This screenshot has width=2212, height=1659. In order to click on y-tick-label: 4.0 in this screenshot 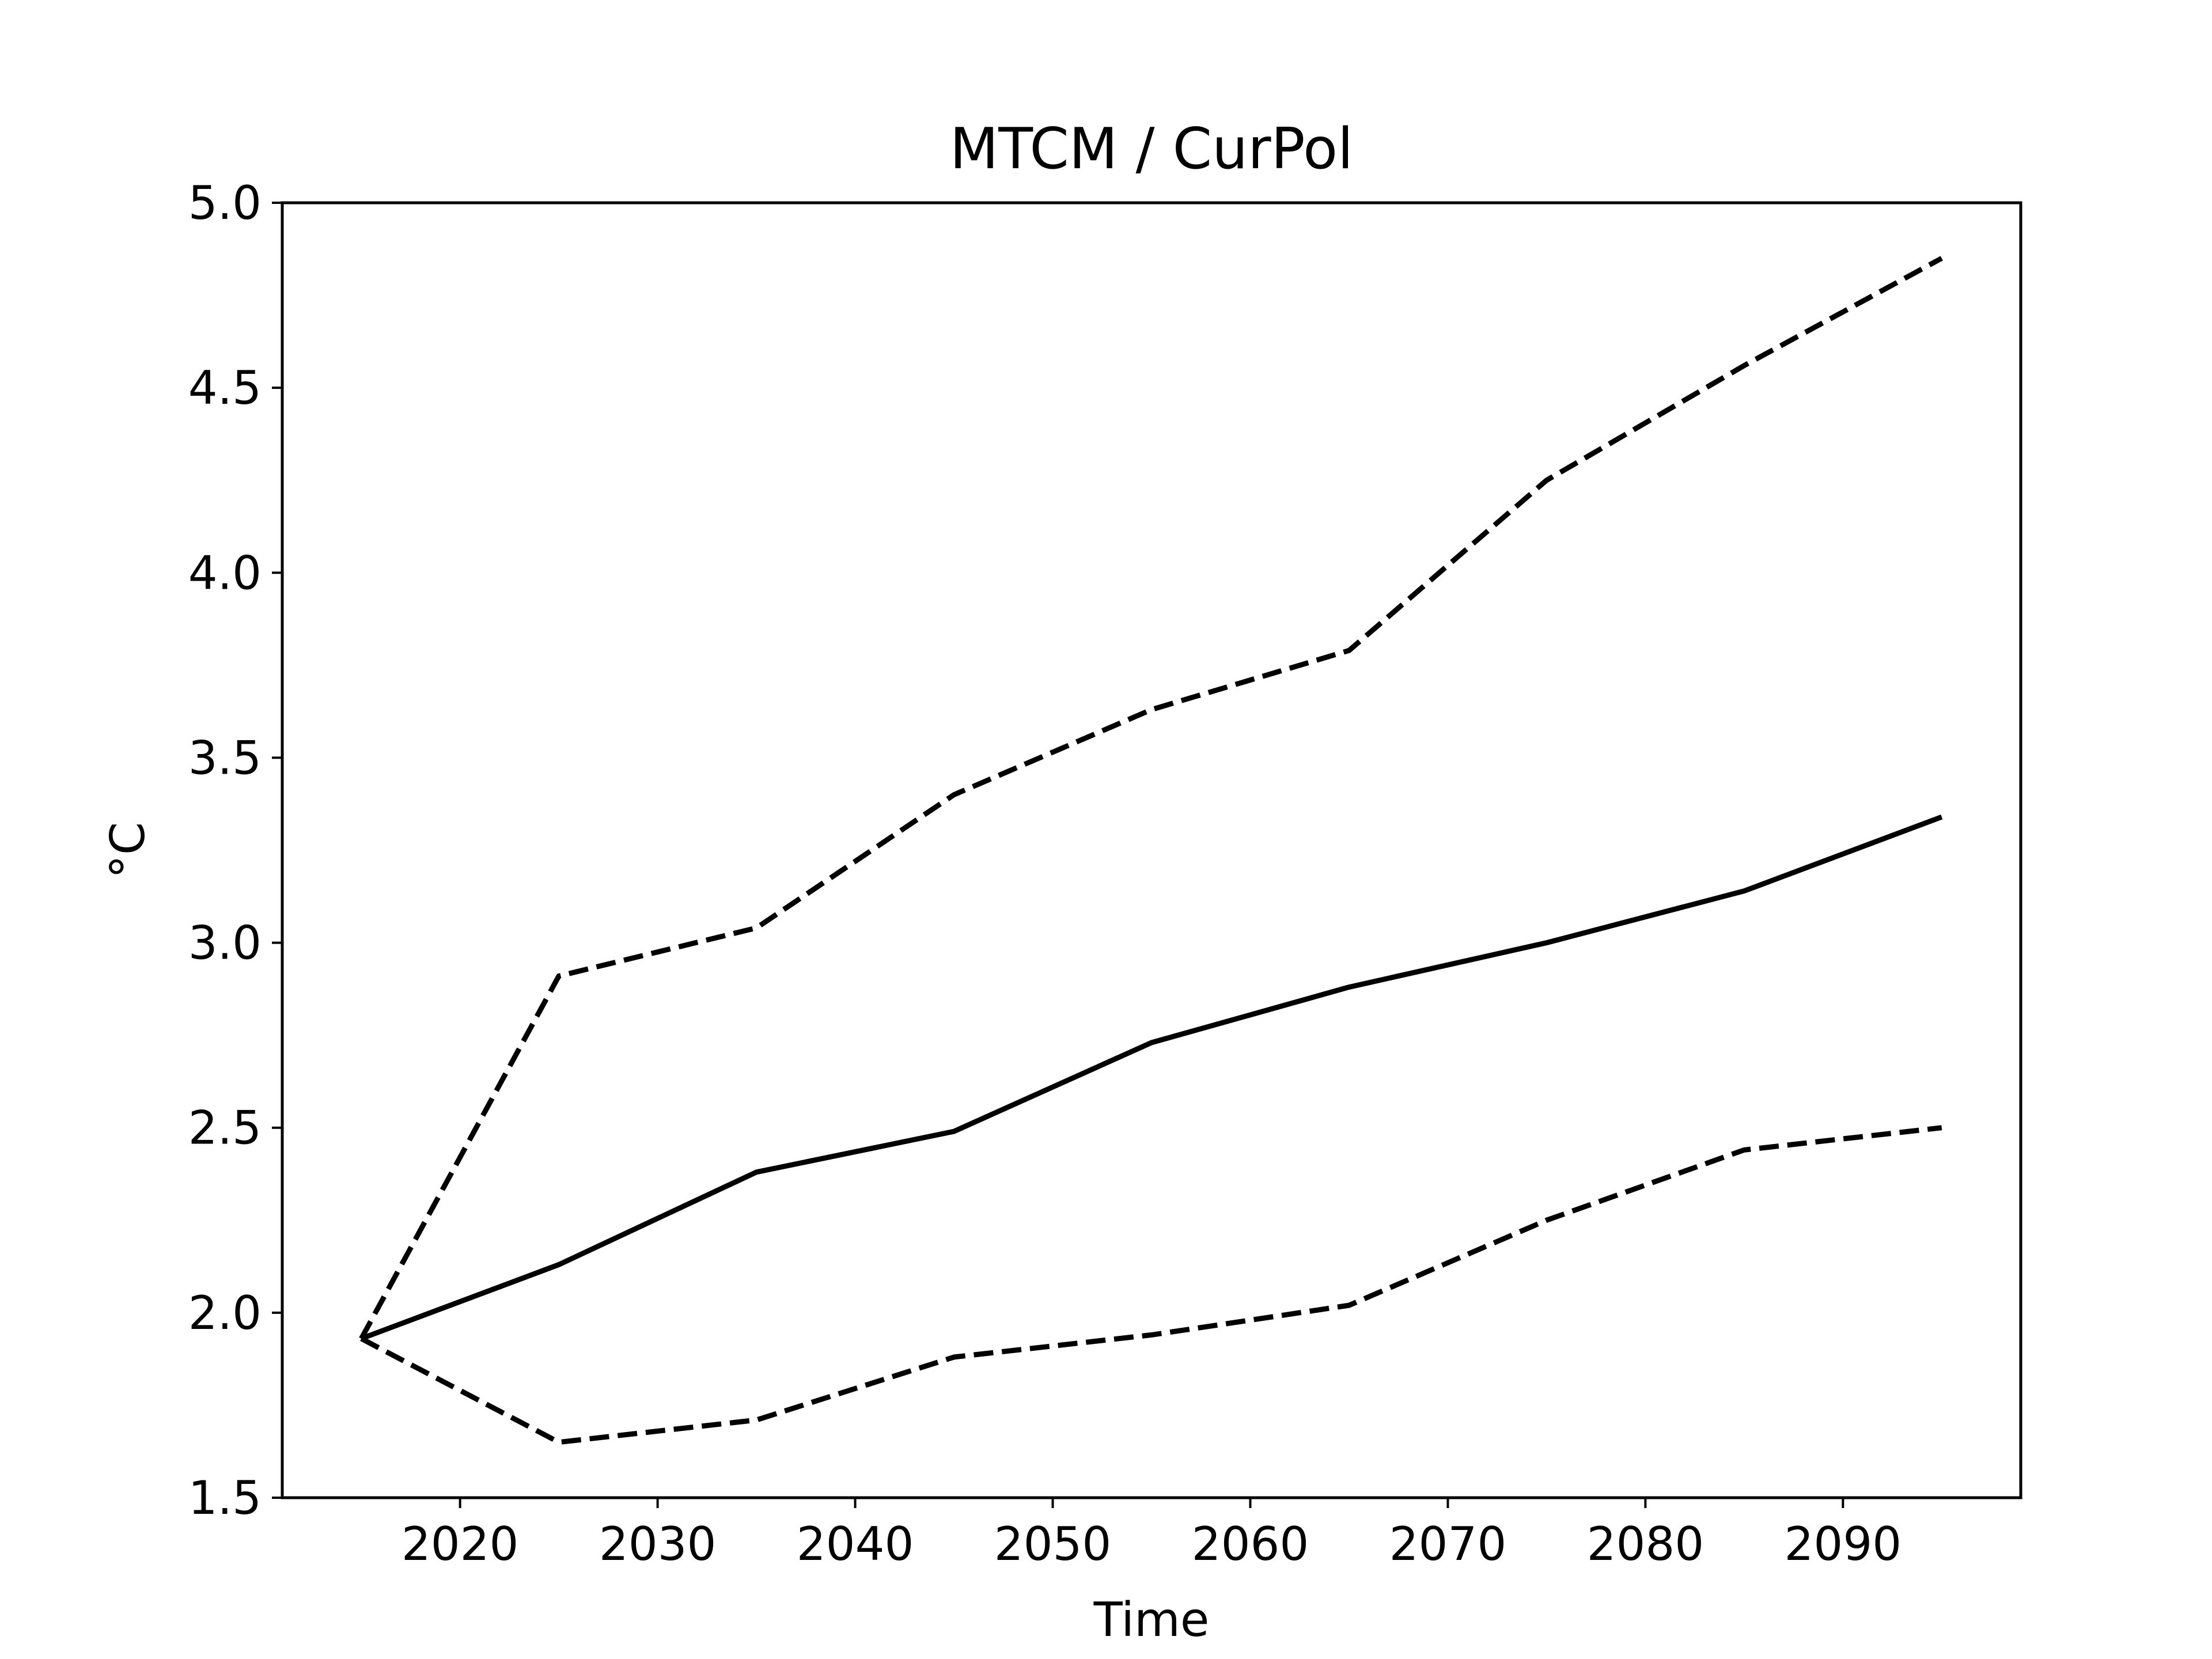, I will do `click(225, 573)`.